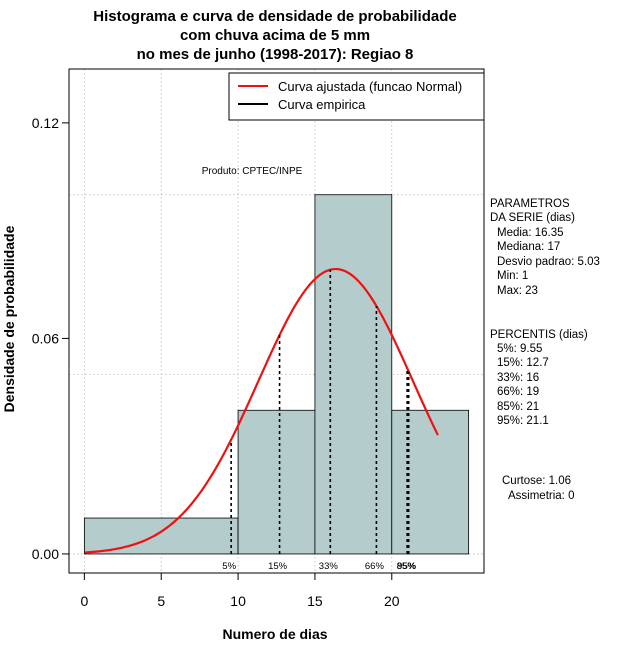  I want to click on percentile-label-85: 85%, so click(407, 566).